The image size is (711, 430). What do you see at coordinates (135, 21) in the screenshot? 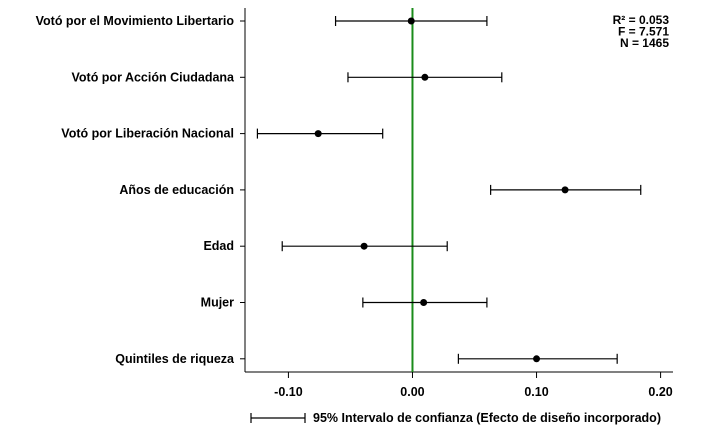
I see `category-label: Votó por el Movimiento Libertario` at bounding box center [135, 21].